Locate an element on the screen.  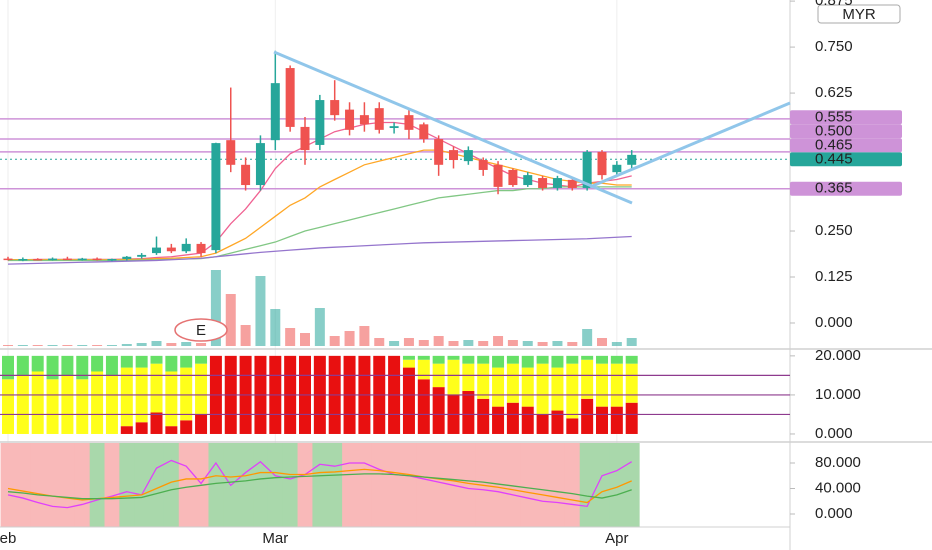
x-tick-label: Apr is located at coordinates (616, 538).